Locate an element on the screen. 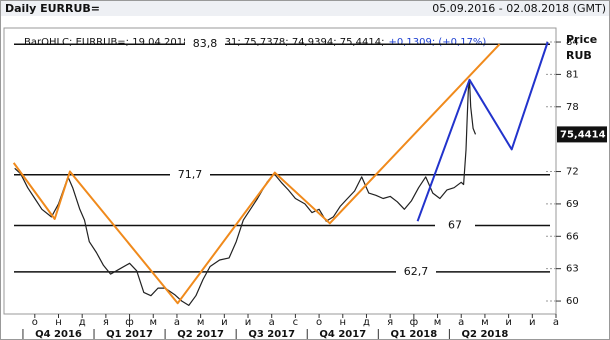 This screenshot has width=610, height=340. y-tick-label: 72 is located at coordinates (572, 172).